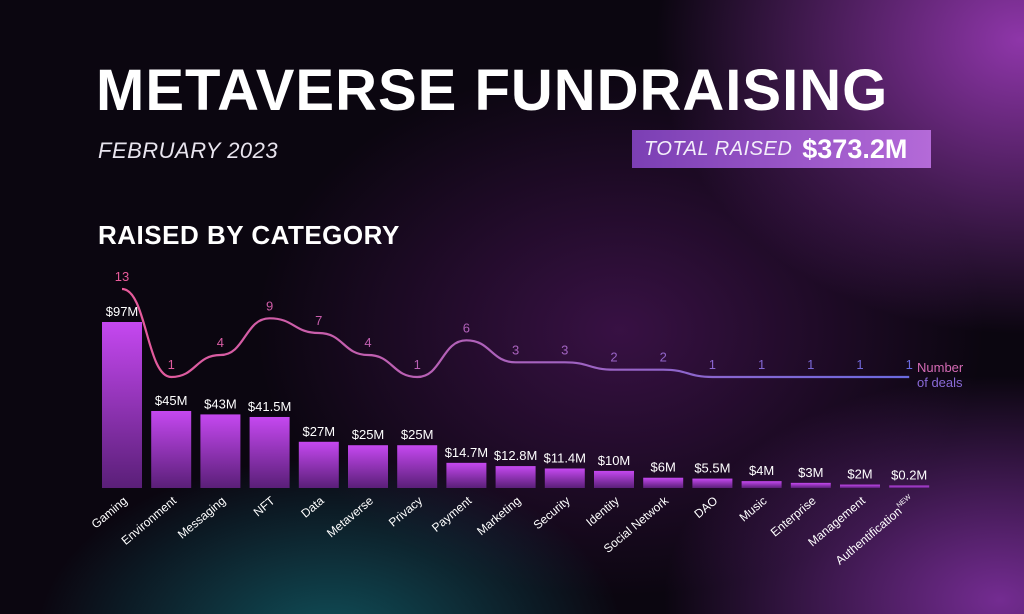 This screenshot has width=1024, height=614. What do you see at coordinates (718, 148) in the screenshot?
I see `total-raised-label: TOTAL RAISED` at bounding box center [718, 148].